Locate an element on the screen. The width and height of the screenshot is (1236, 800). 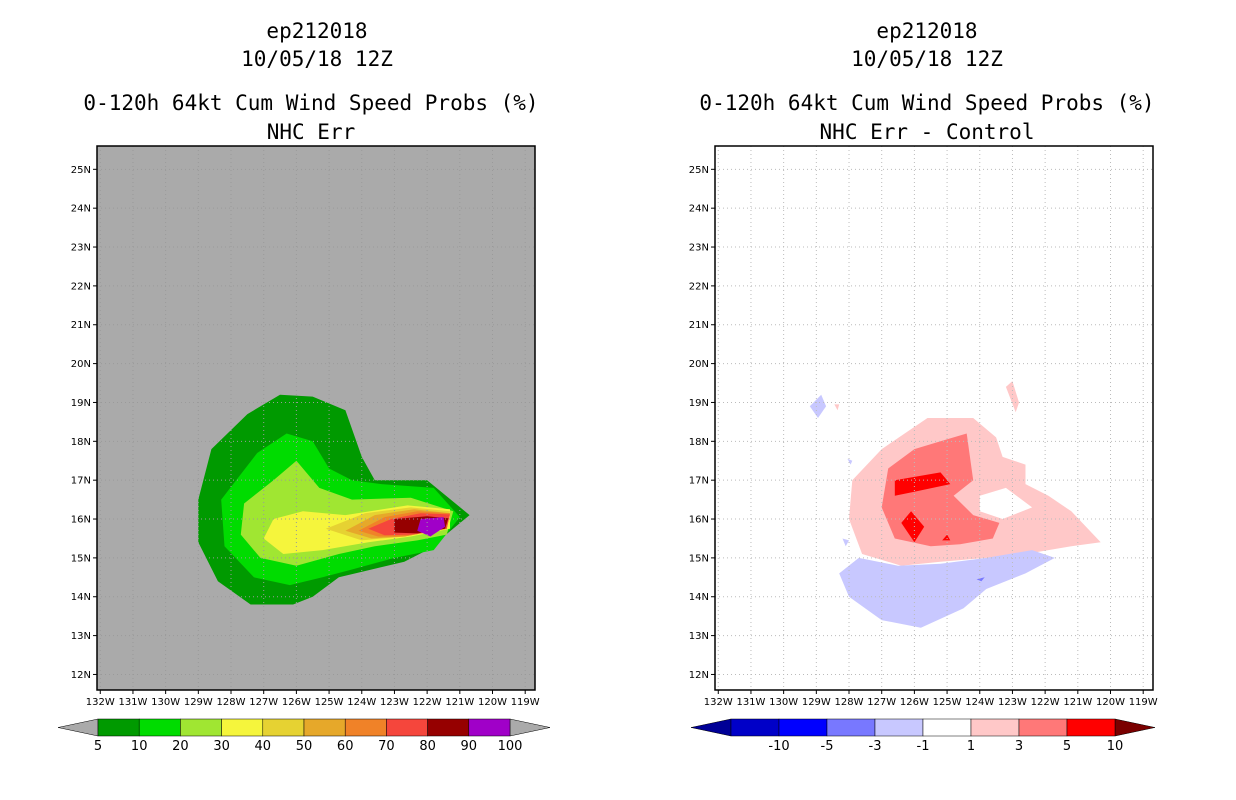
right-title-line-1: ep212018 is located at coordinates (927, 31).